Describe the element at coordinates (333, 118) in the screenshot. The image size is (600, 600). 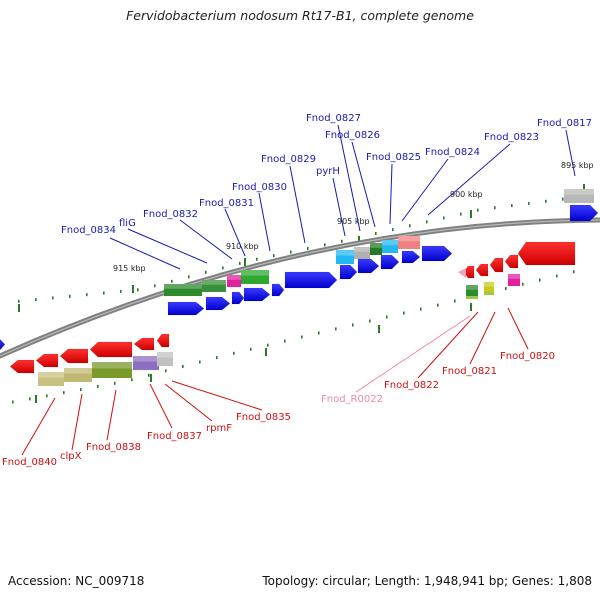
I see `gene-label-top: Fnod_0827` at that location.